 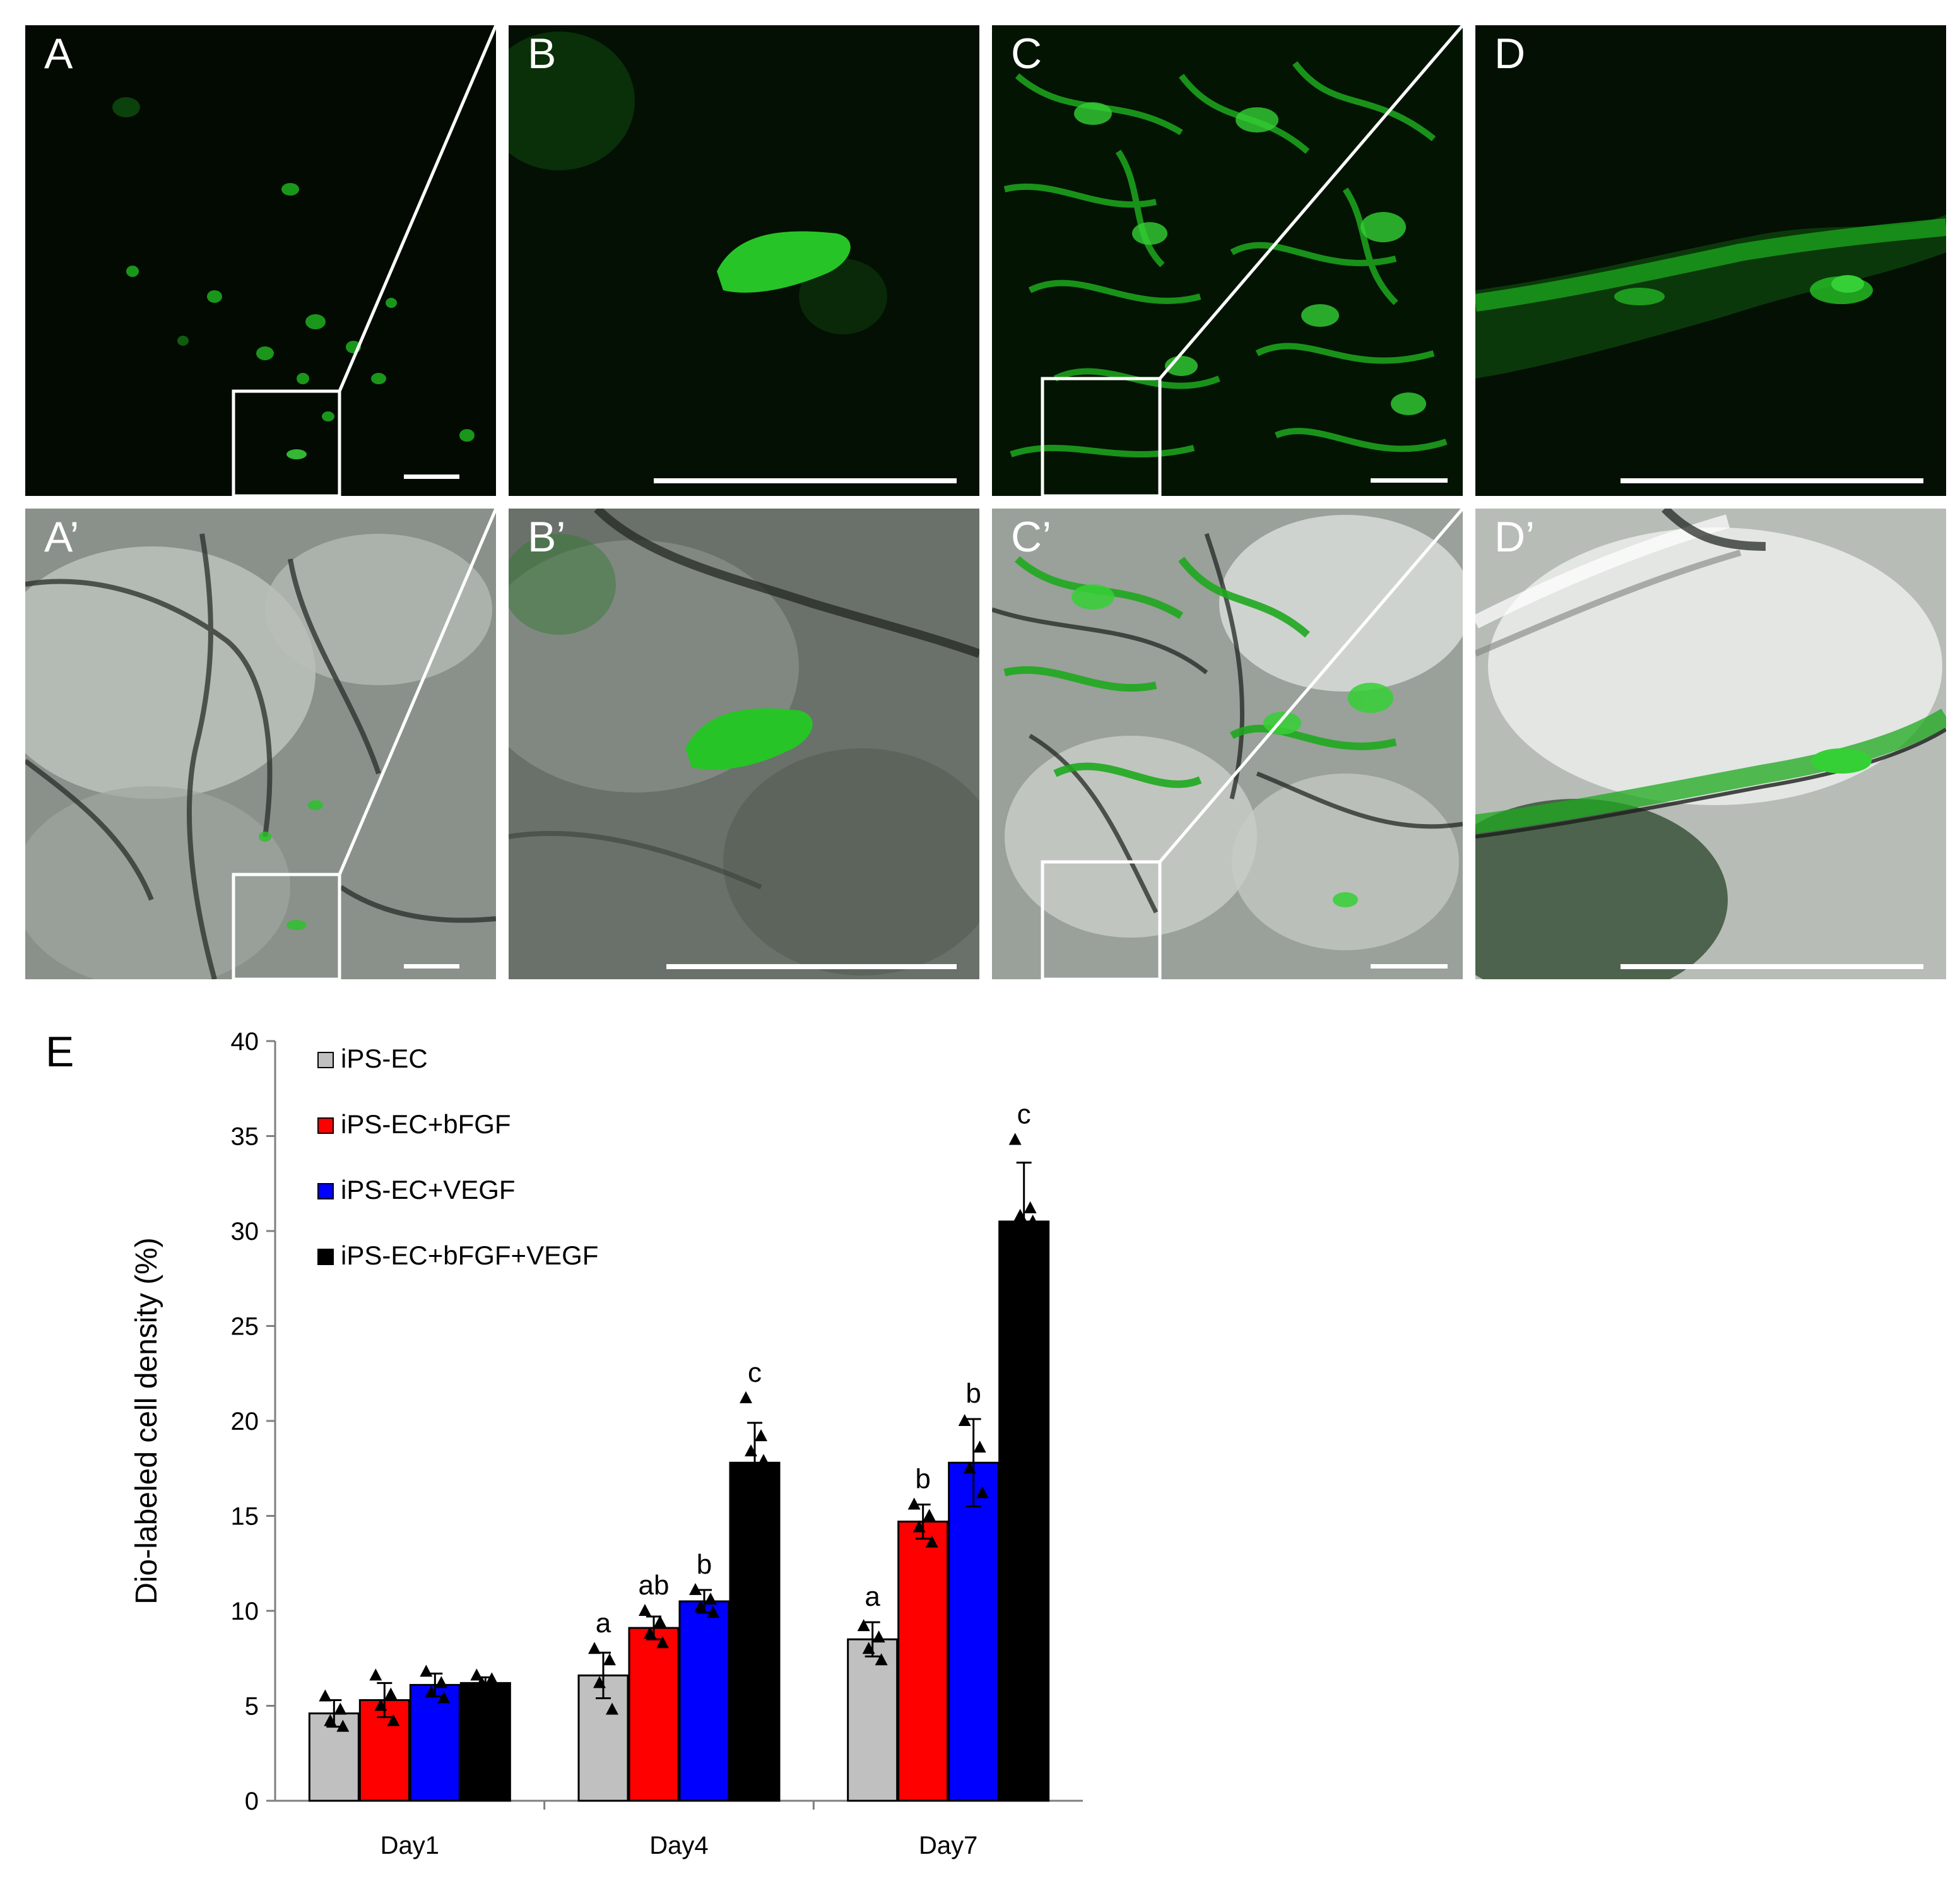 I want to click on panel-c: C, so click(x=1228, y=260).